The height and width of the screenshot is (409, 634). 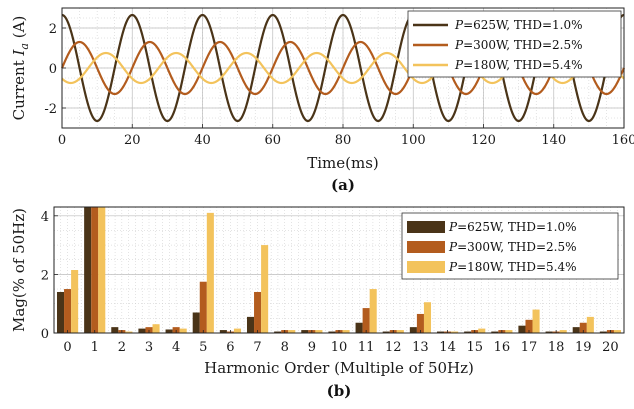 I want to click on panel-b-x-ticks: 0 1 2 3 4 5 6 7 8 9 10 11 12 13 14 15 16 17 18 19 20, so click(x=341, y=342).